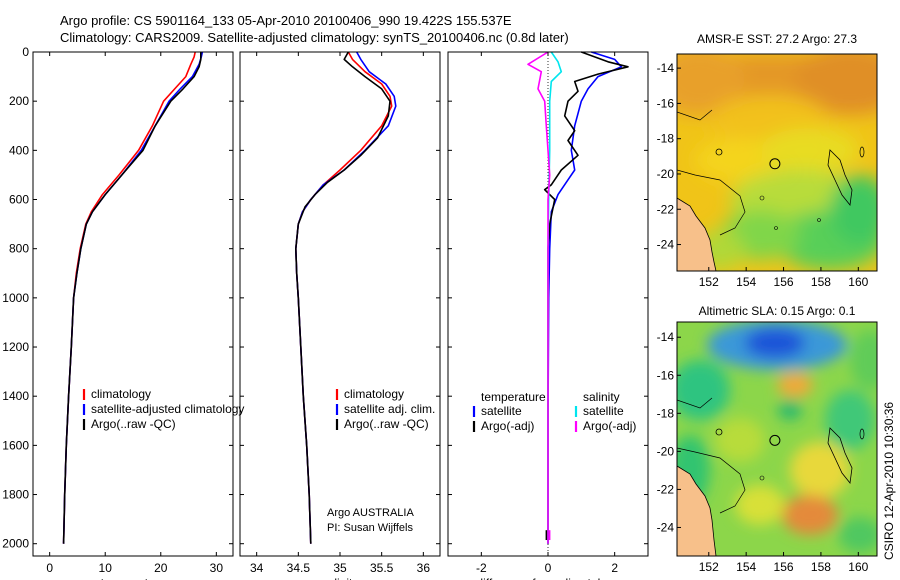  Describe the element at coordinates (257, 568) in the screenshot. I see `x-tick-label: 34` at that location.